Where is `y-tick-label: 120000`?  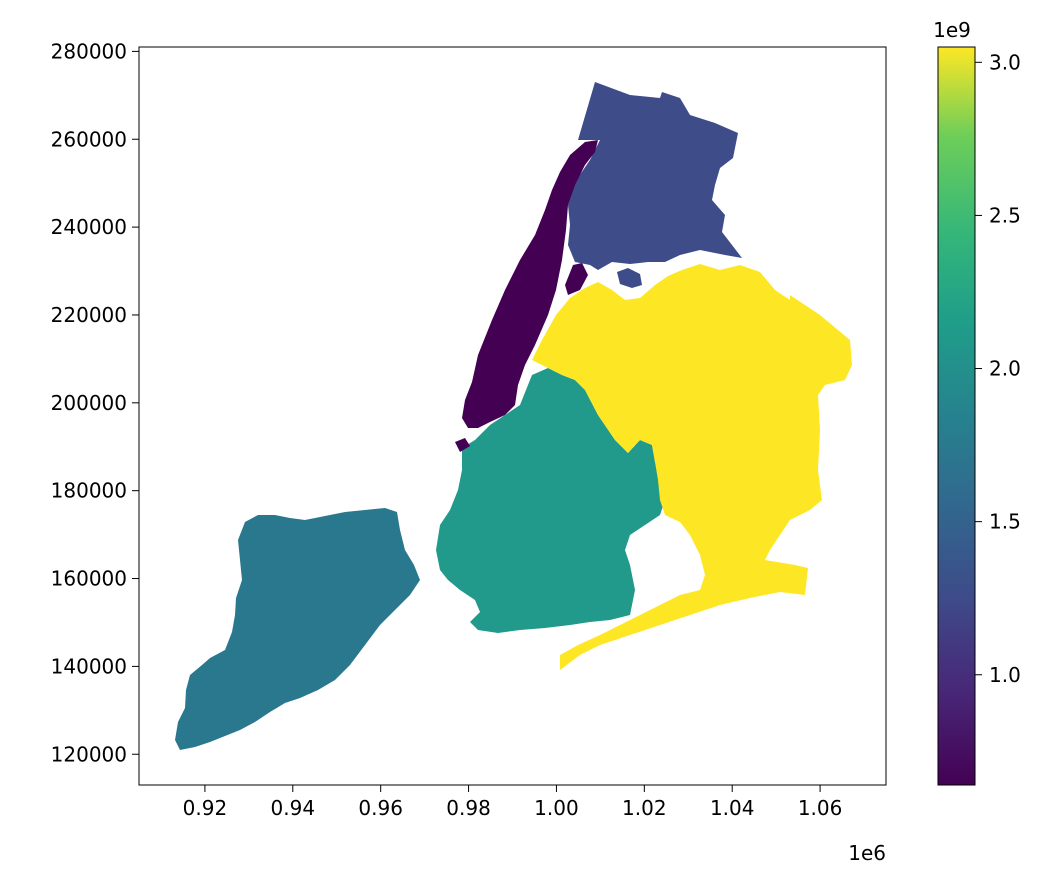
y-tick-label: 120000 is located at coordinates (89, 754).